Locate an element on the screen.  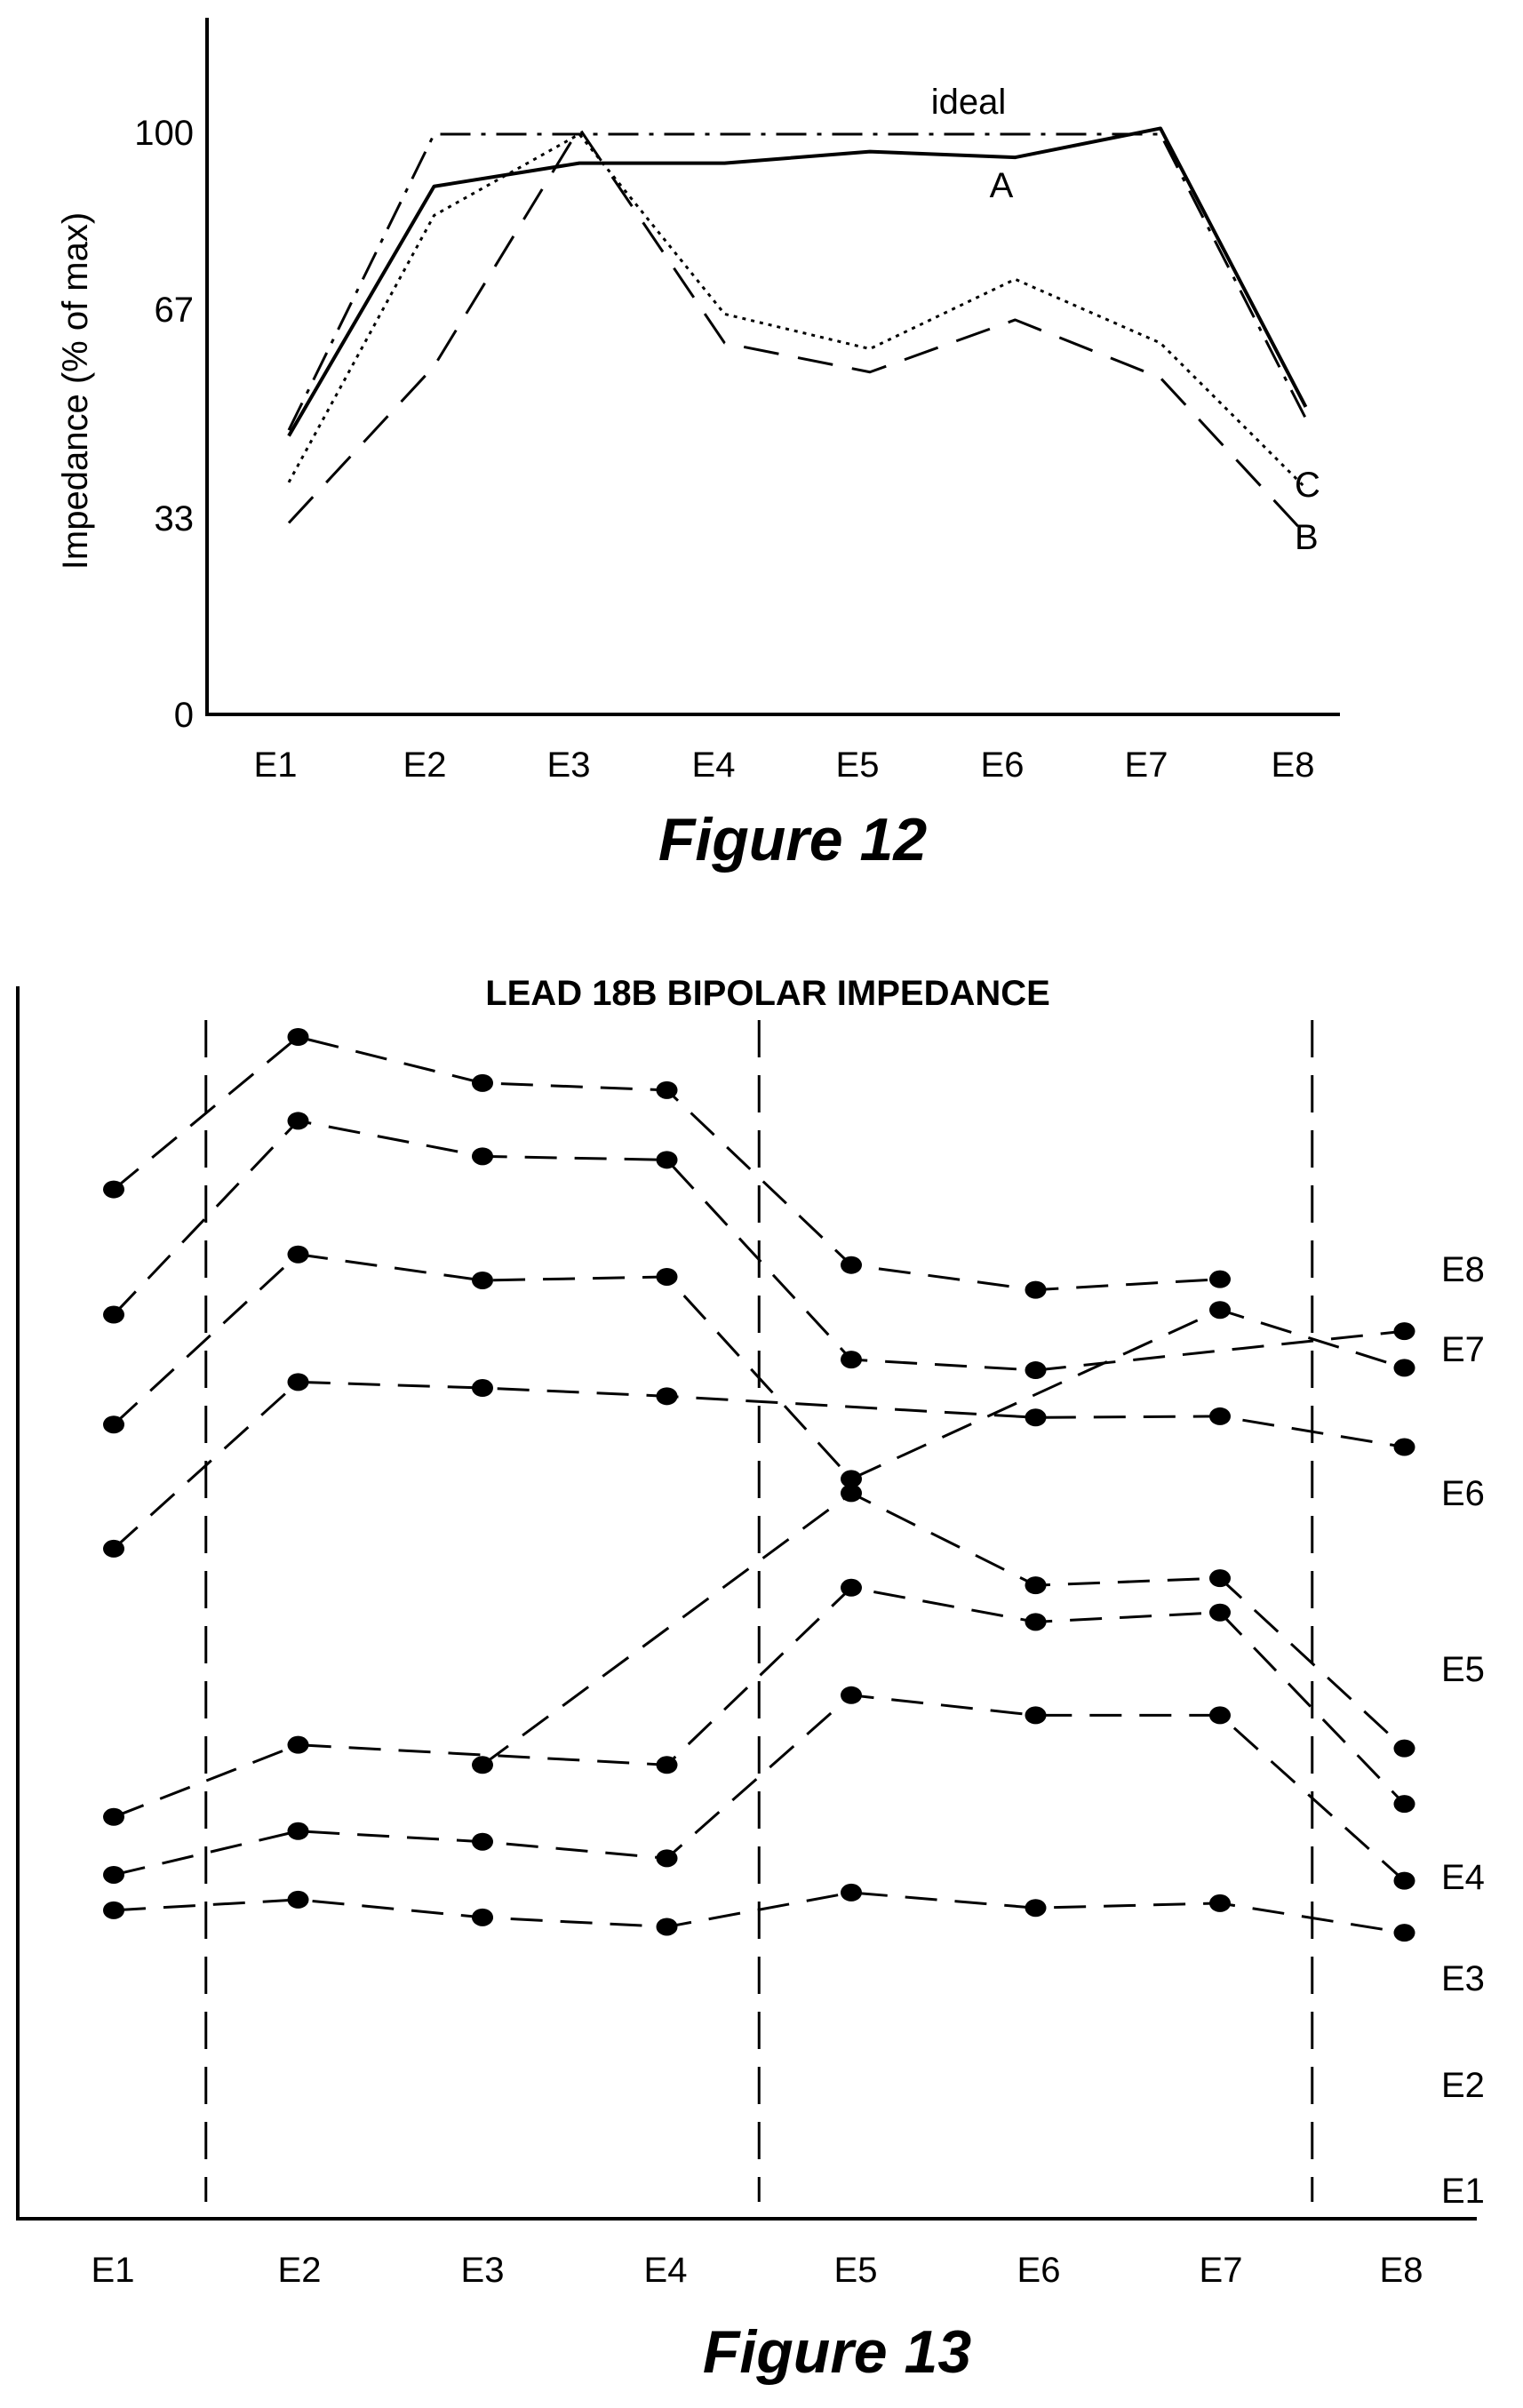
fig12-series-label-b: B is located at coordinates (1307, 537).